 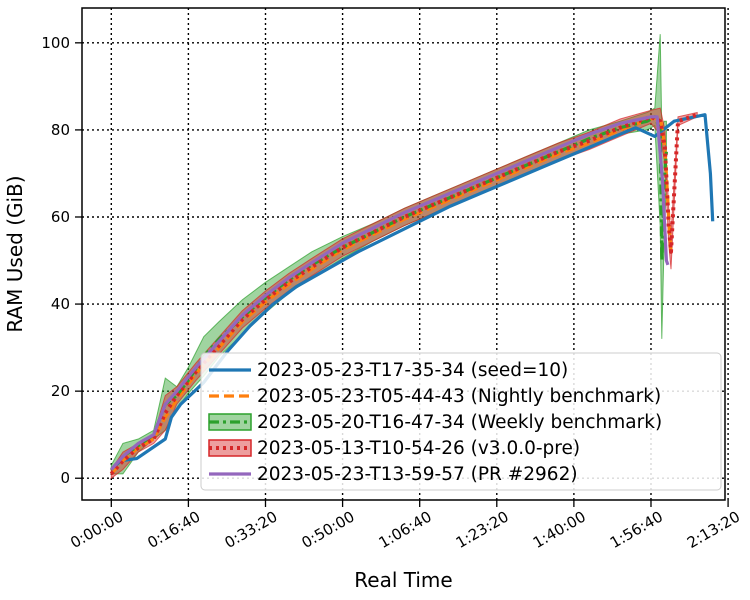 What do you see at coordinates (417, 474) in the screenshot?
I see `legend-label: 2023-05-23-T13-59-57 (PR #2962)` at bounding box center [417, 474].